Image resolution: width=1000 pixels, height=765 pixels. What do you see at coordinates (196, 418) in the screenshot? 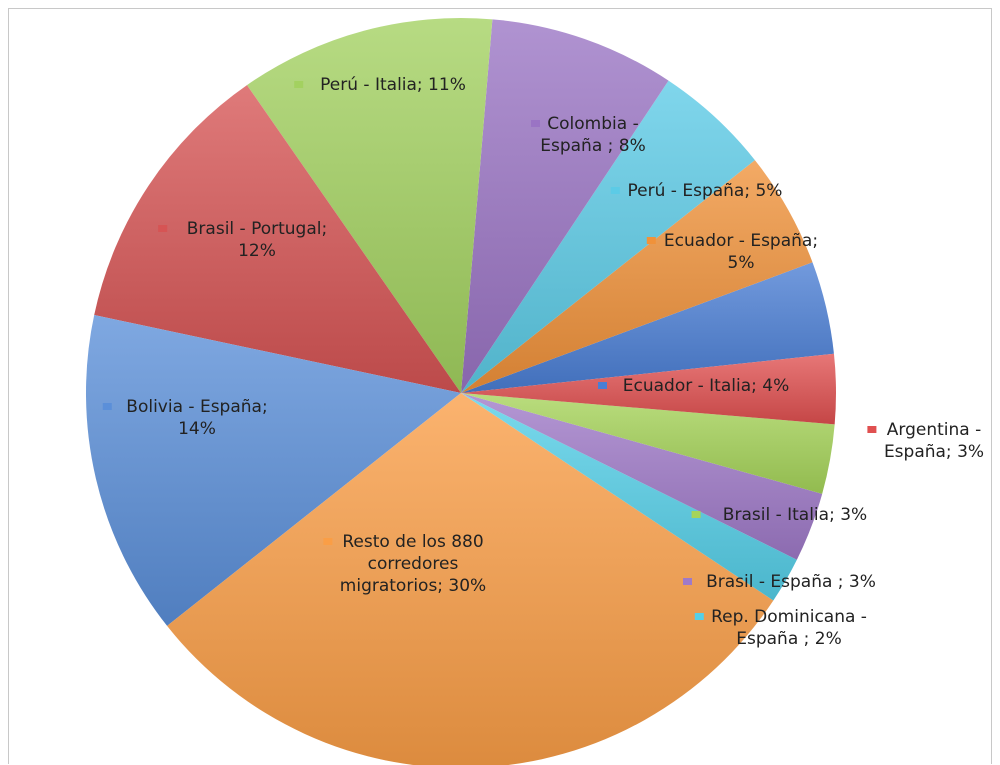
I see `slice-label: Bolivia - España; 14%` at bounding box center [196, 418].